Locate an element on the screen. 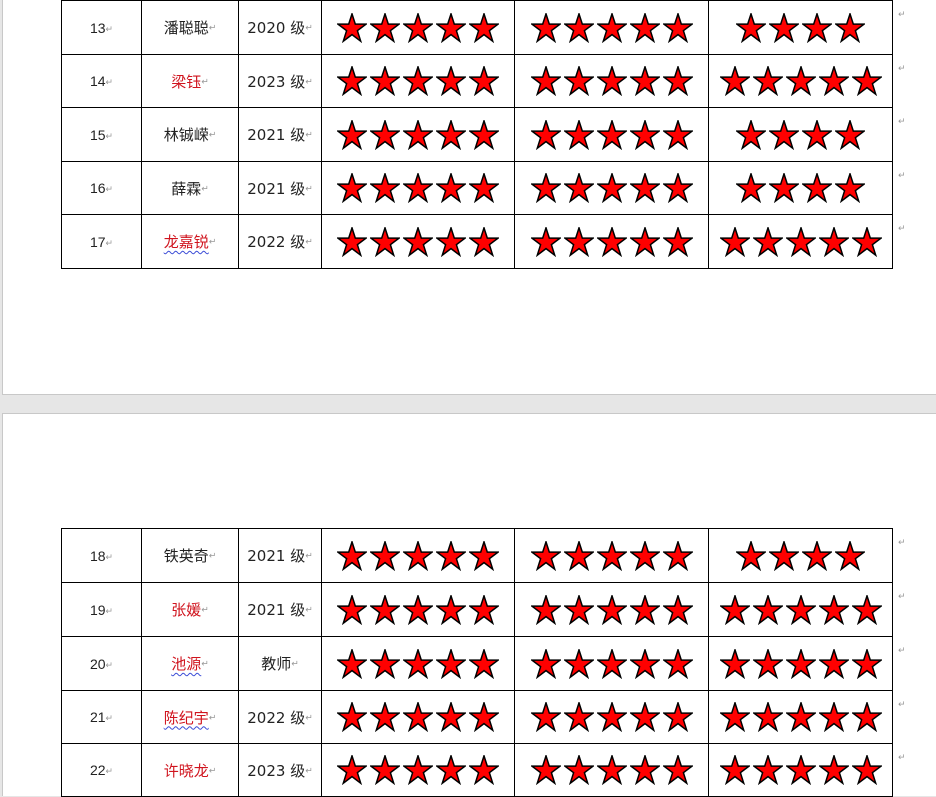  person-name: 许晓龙 is located at coordinates (186, 770).